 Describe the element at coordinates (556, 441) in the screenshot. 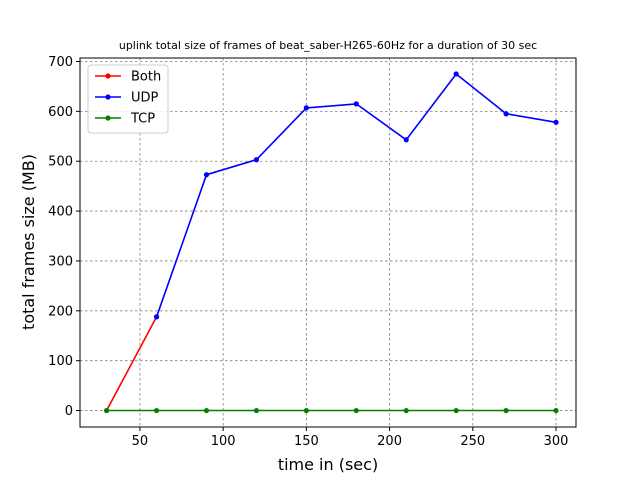

I see `x-tick-label: 300` at that location.